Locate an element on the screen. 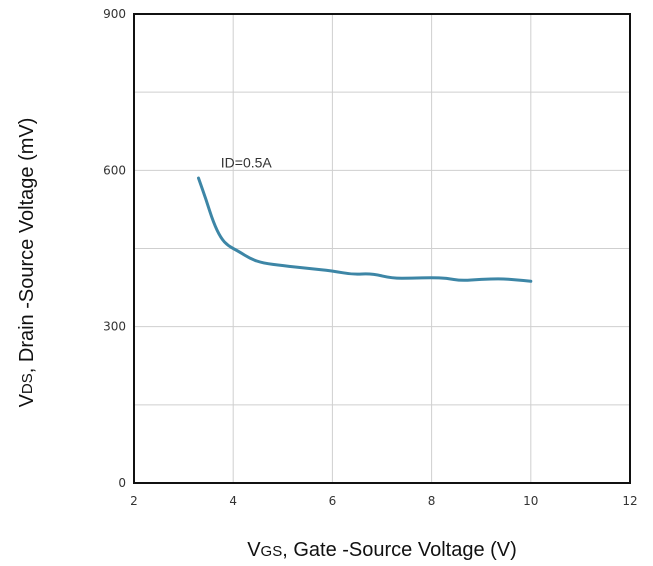 Image resolution: width=653 pixels, height=566 pixels. x-tick-label: 8 is located at coordinates (432, 501).